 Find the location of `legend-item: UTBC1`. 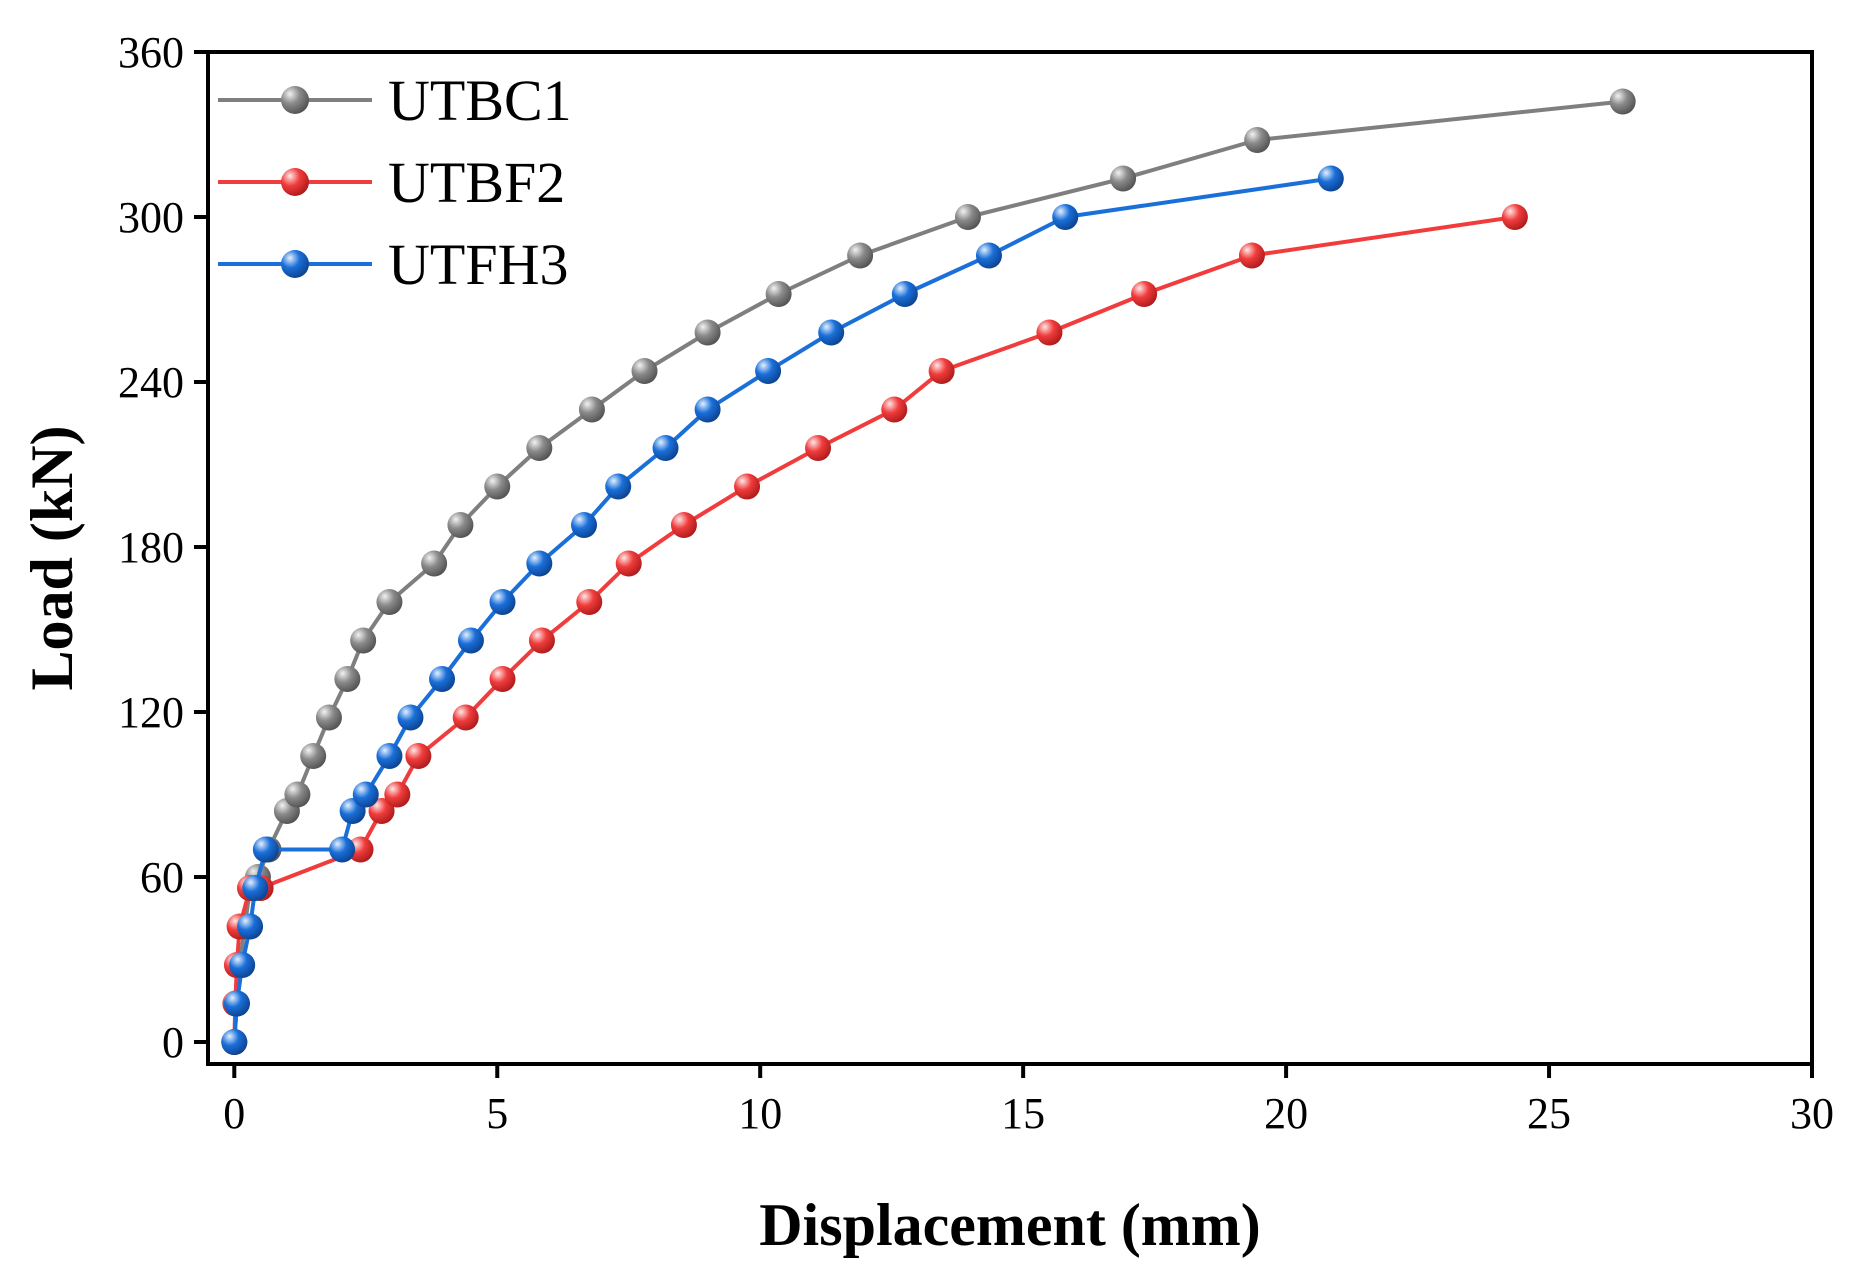

legend-item: UTBC1 is located at coordinates (395, 100).